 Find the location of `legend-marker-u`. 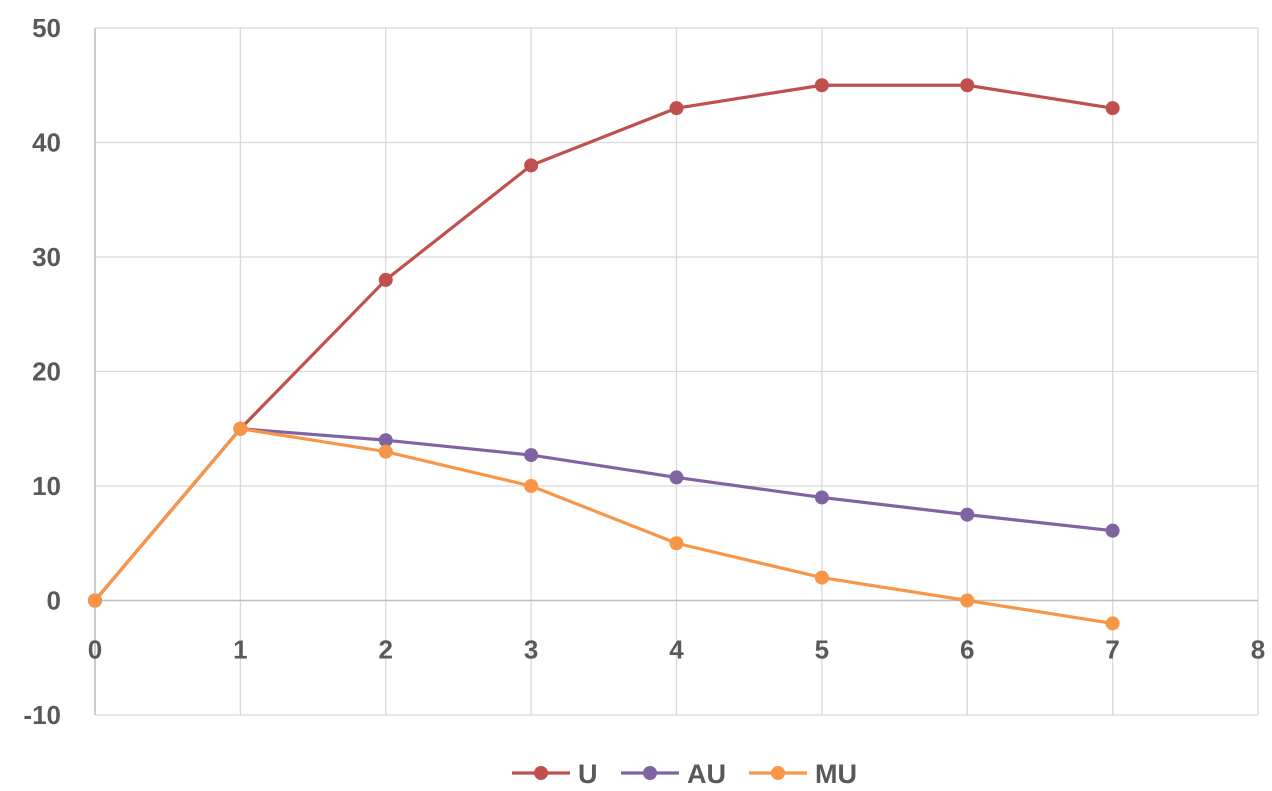

legend-marker-u is located at coordinates (541, 773).